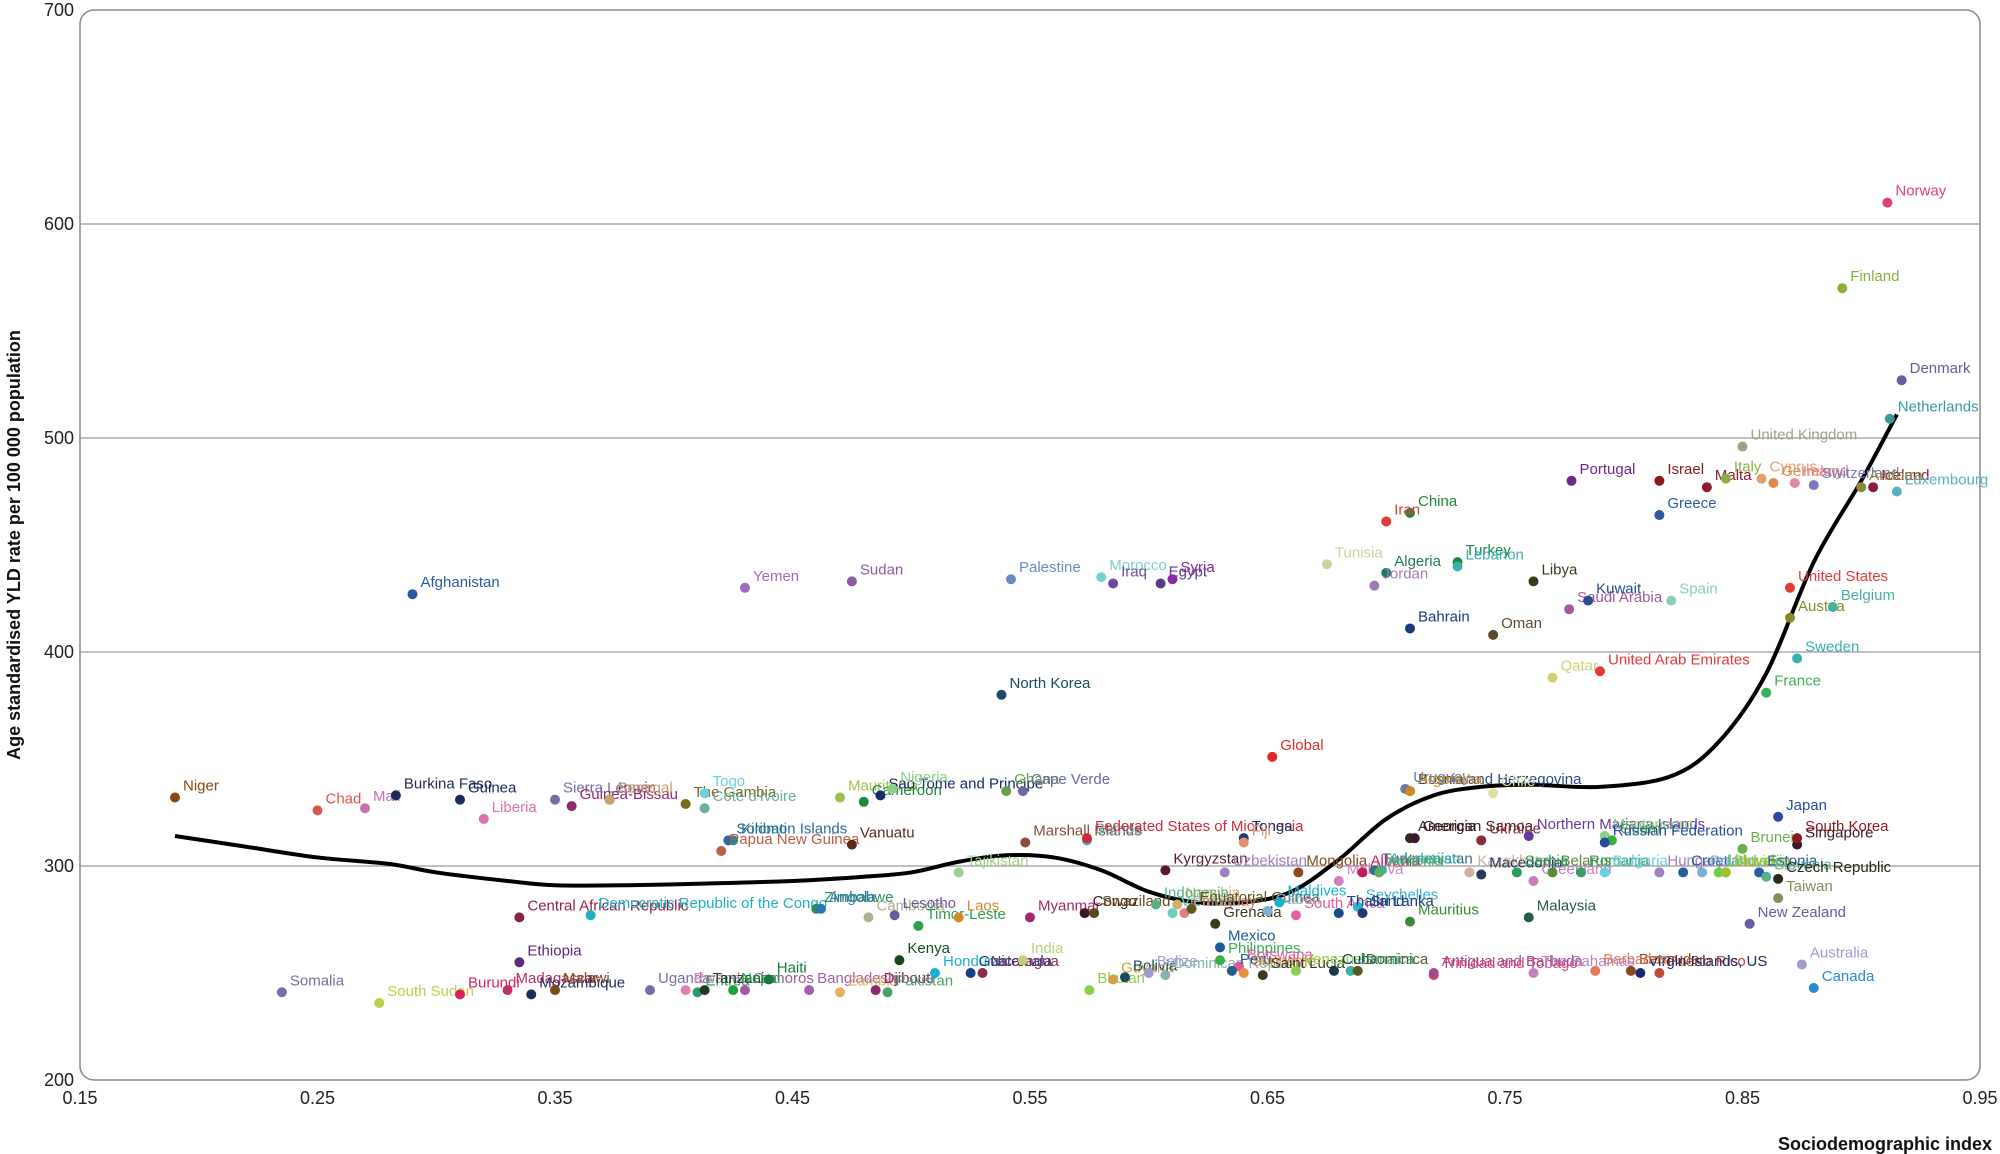 The width and height of the screenshot is (2000, 1154). I want to click on country-label: Norway, so click(1920, 191).